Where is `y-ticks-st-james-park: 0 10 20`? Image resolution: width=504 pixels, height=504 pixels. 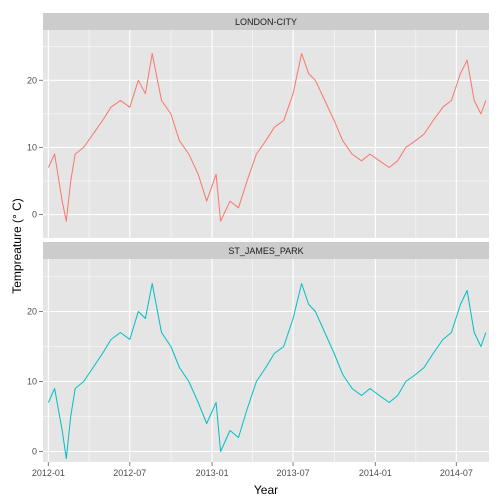
y-ticks-st-james-park: 0 10 20 is located at coordinates (35, 382).